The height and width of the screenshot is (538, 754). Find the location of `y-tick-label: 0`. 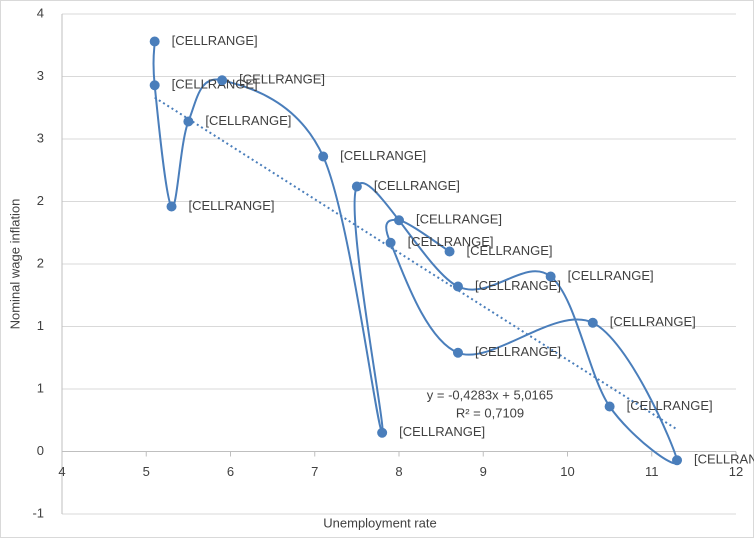

y-tick-label: 0 is located at coordinates (40, 450).